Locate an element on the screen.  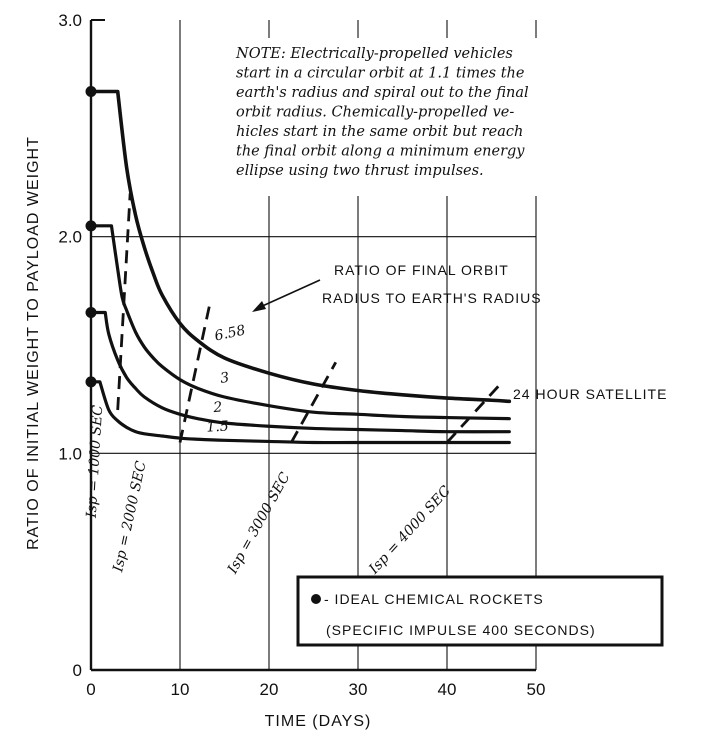
note-line: orbit radius. Chemically-propelled ve- is located at coordinates (375, 113).